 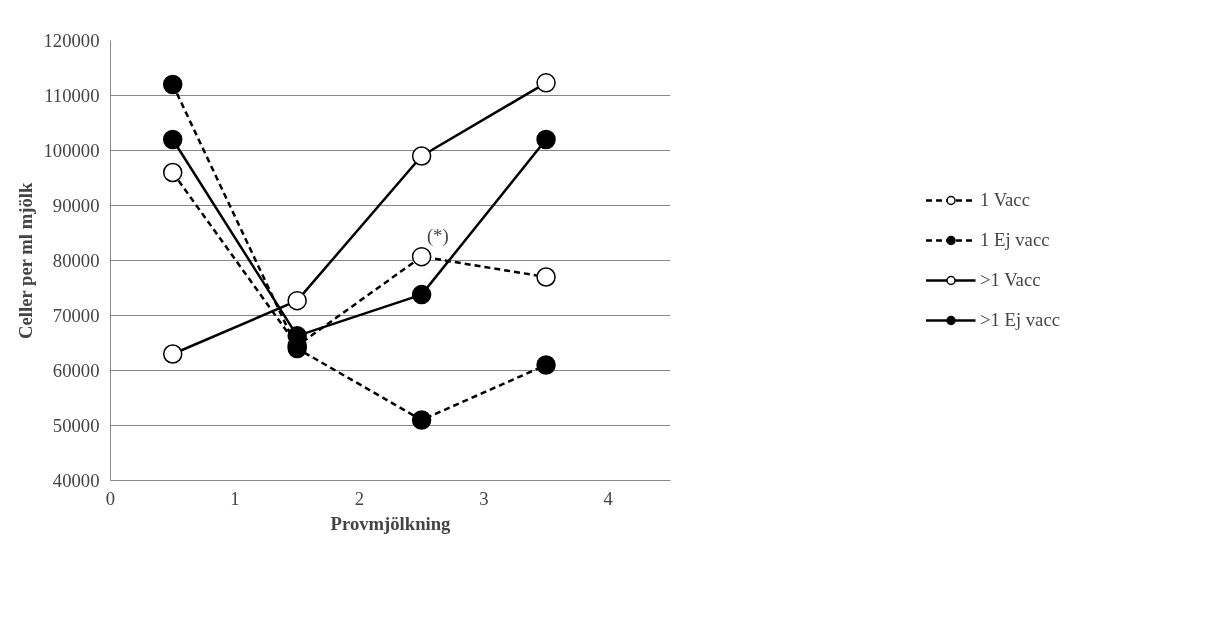 I want to click on legend-label: 1 Ej vacc, so click(x=1015, y=240).